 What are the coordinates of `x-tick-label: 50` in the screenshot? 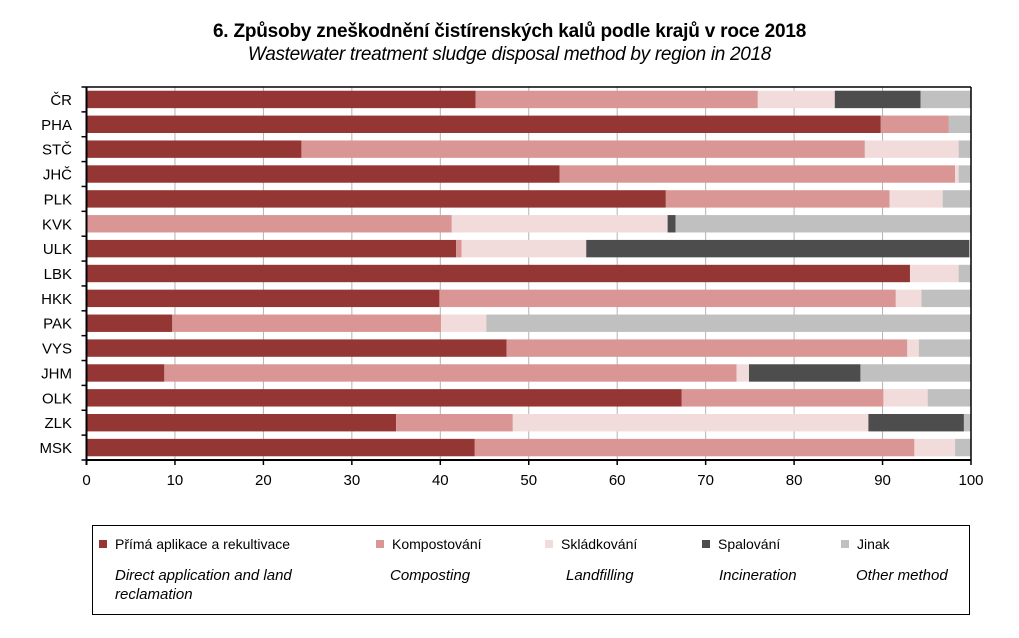 It's located at (528, 480).